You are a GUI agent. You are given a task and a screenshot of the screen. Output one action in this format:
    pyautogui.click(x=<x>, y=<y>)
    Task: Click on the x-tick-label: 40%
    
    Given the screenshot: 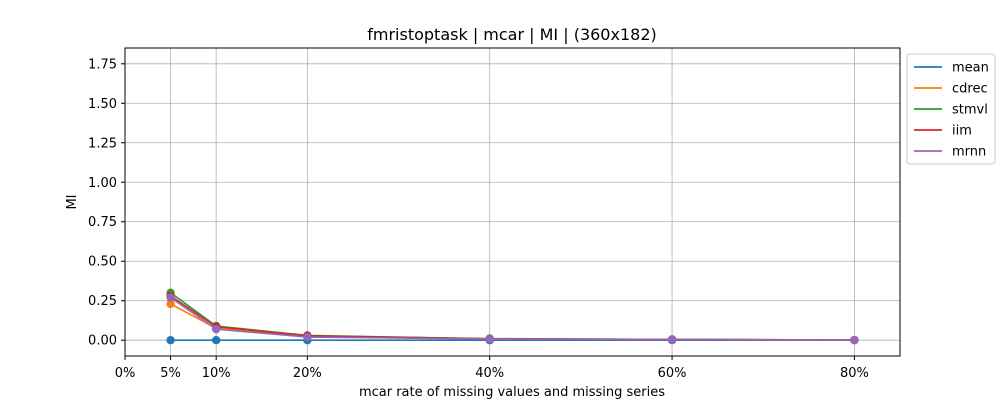 What is the action you would take?
    pyautogui.click(x=489, y=373)
    